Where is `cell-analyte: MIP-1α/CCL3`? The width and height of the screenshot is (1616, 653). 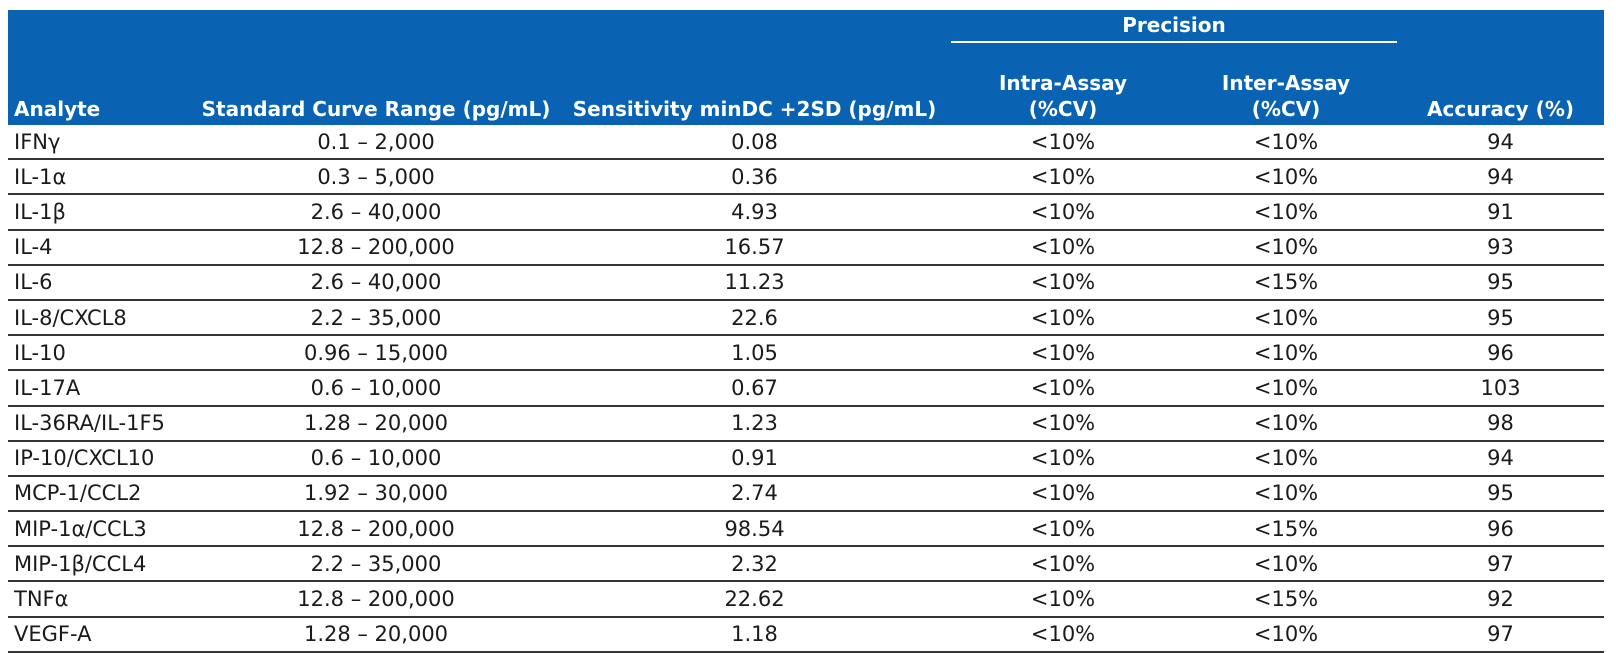
cell-analyte: MIP-1α/CCL3 is located at coordinates (101, 529).